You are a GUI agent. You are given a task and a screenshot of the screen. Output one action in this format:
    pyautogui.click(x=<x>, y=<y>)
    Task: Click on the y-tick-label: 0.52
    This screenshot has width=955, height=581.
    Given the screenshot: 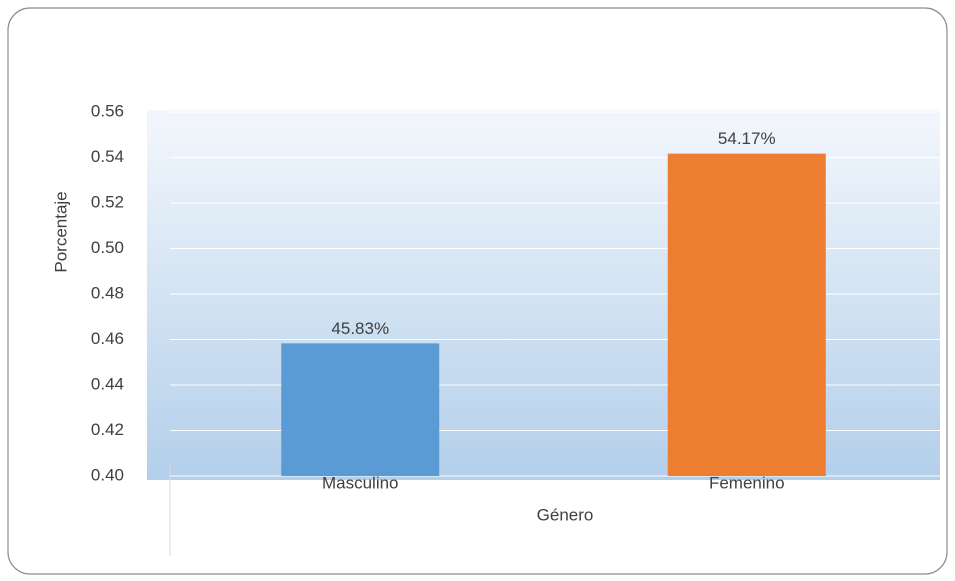 What is the action you would take?
    pyautogui.click(x=107, y=201)
    